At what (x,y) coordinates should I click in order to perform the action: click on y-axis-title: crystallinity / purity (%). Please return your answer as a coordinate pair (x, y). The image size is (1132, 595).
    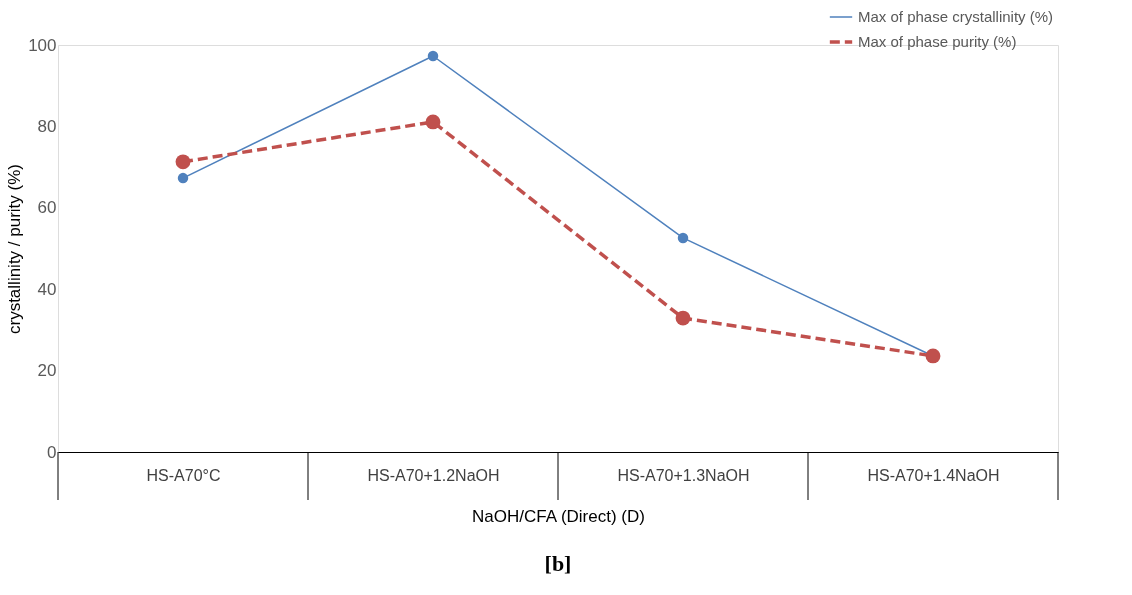
    Looking at the image, I should click on (15, 249).